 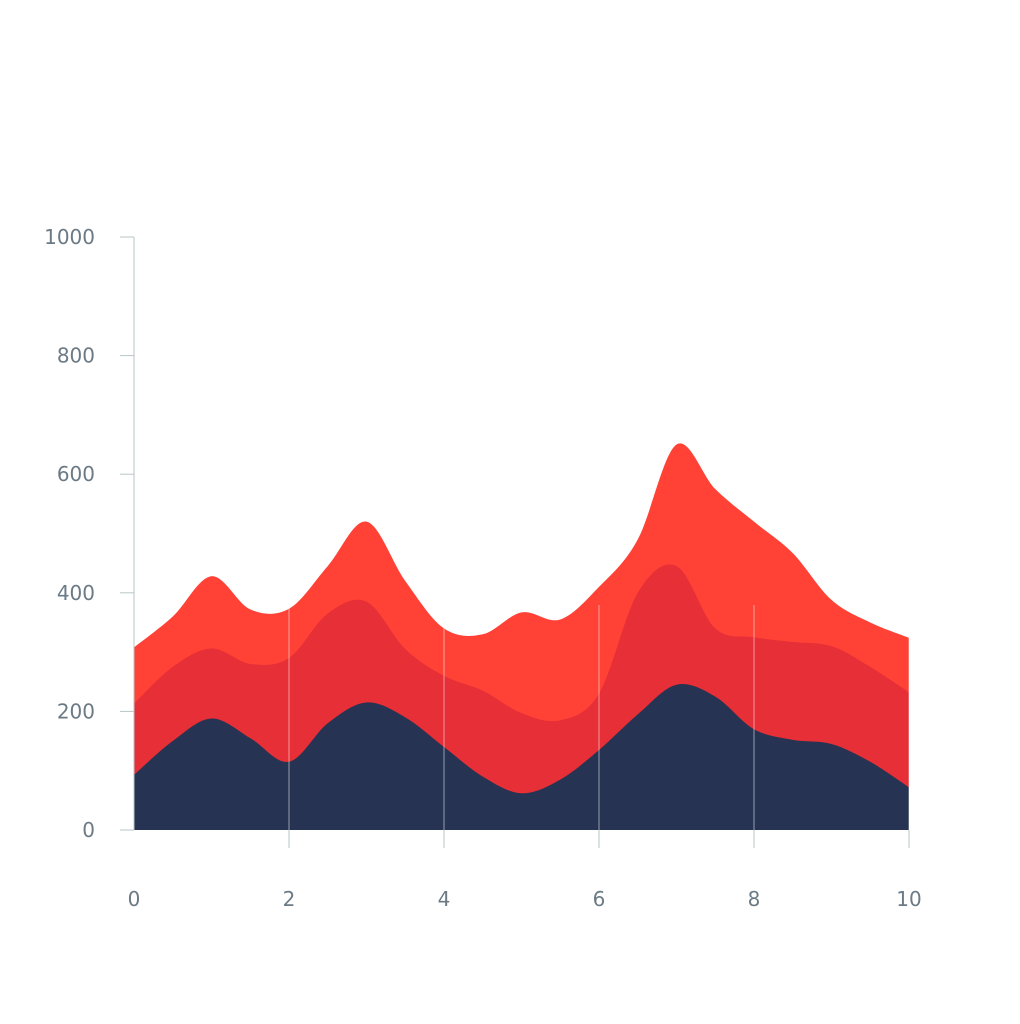 I want to click on y-tick-label: 600, so click(x=76, y=474).